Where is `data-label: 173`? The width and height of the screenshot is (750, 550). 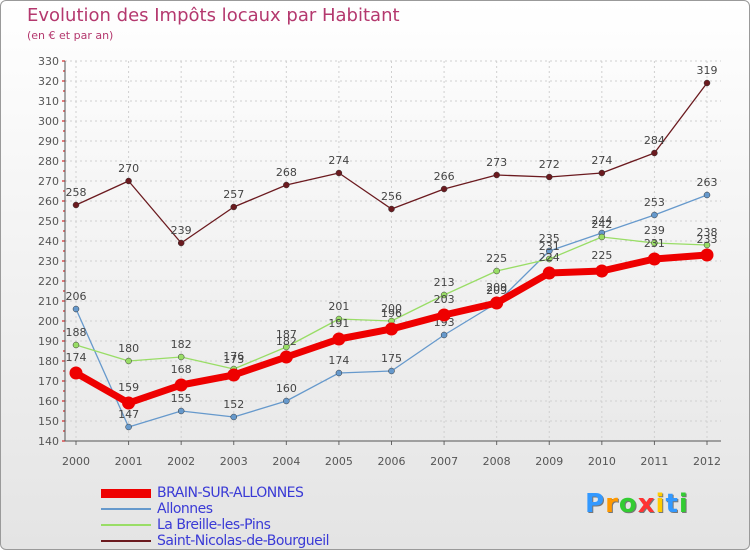 data-label: 173 is located at coordinates (233, 359).